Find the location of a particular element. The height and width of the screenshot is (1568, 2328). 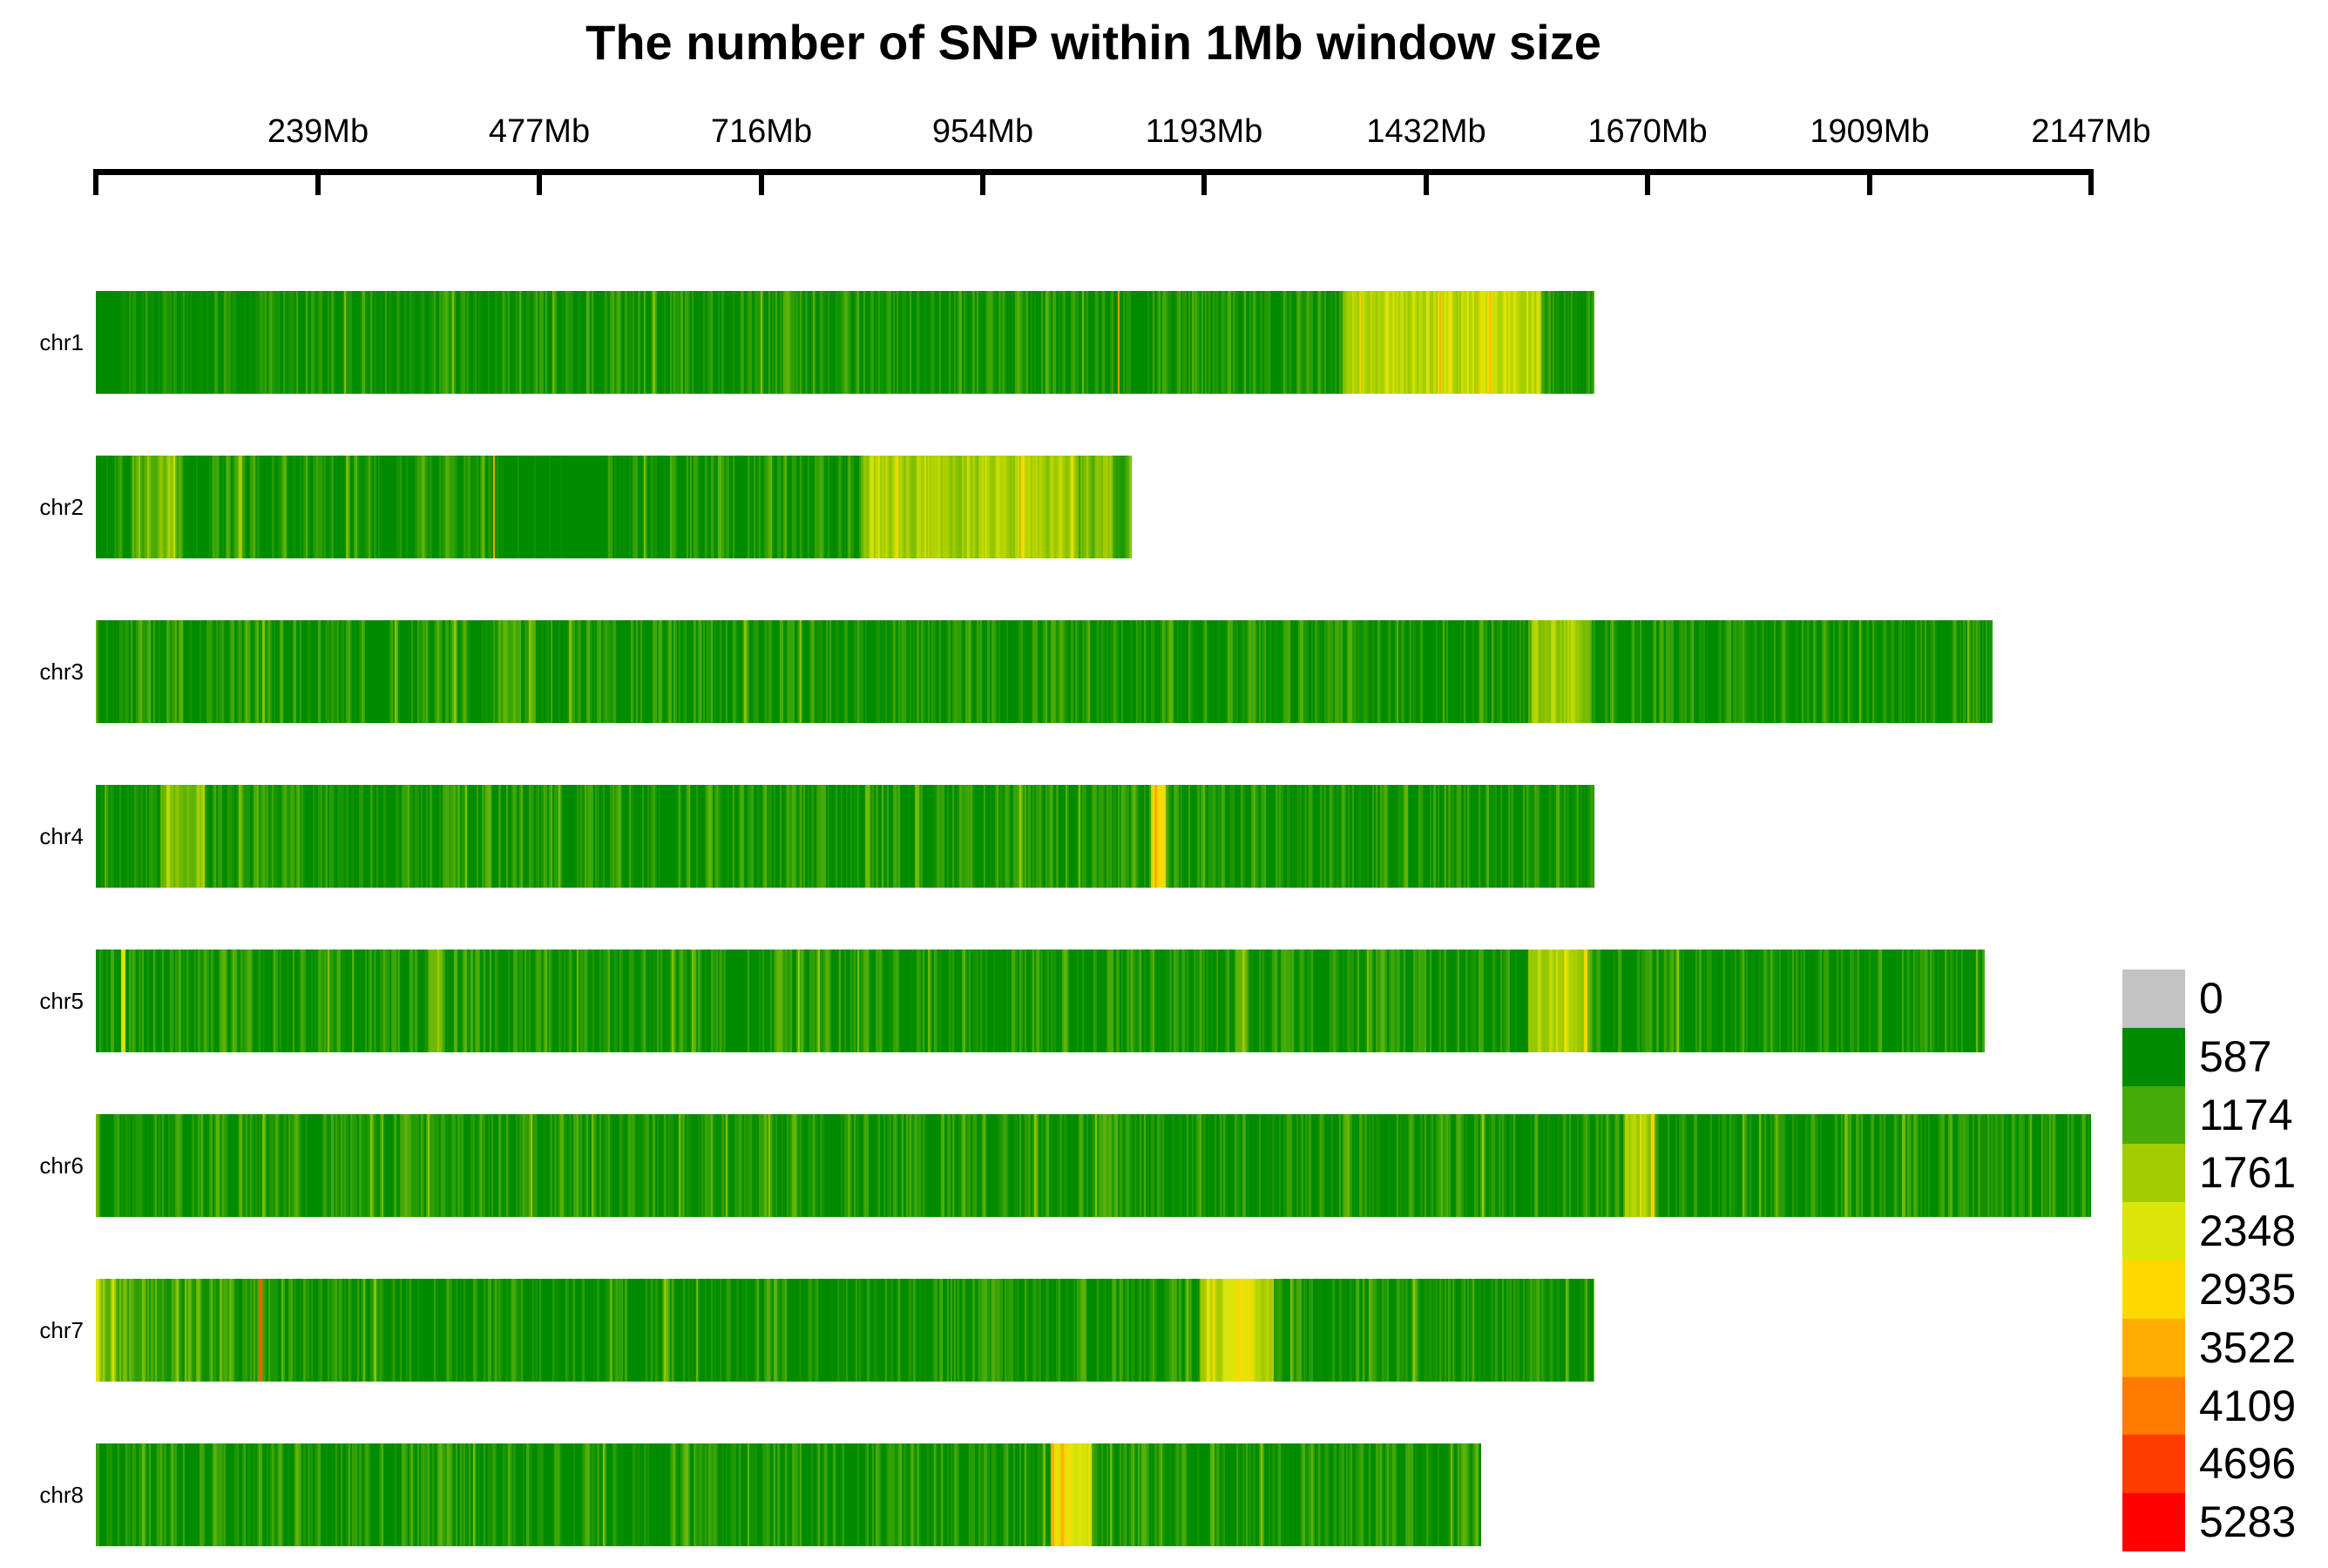

chr1-density-bar is located at coordinates (845, 342).